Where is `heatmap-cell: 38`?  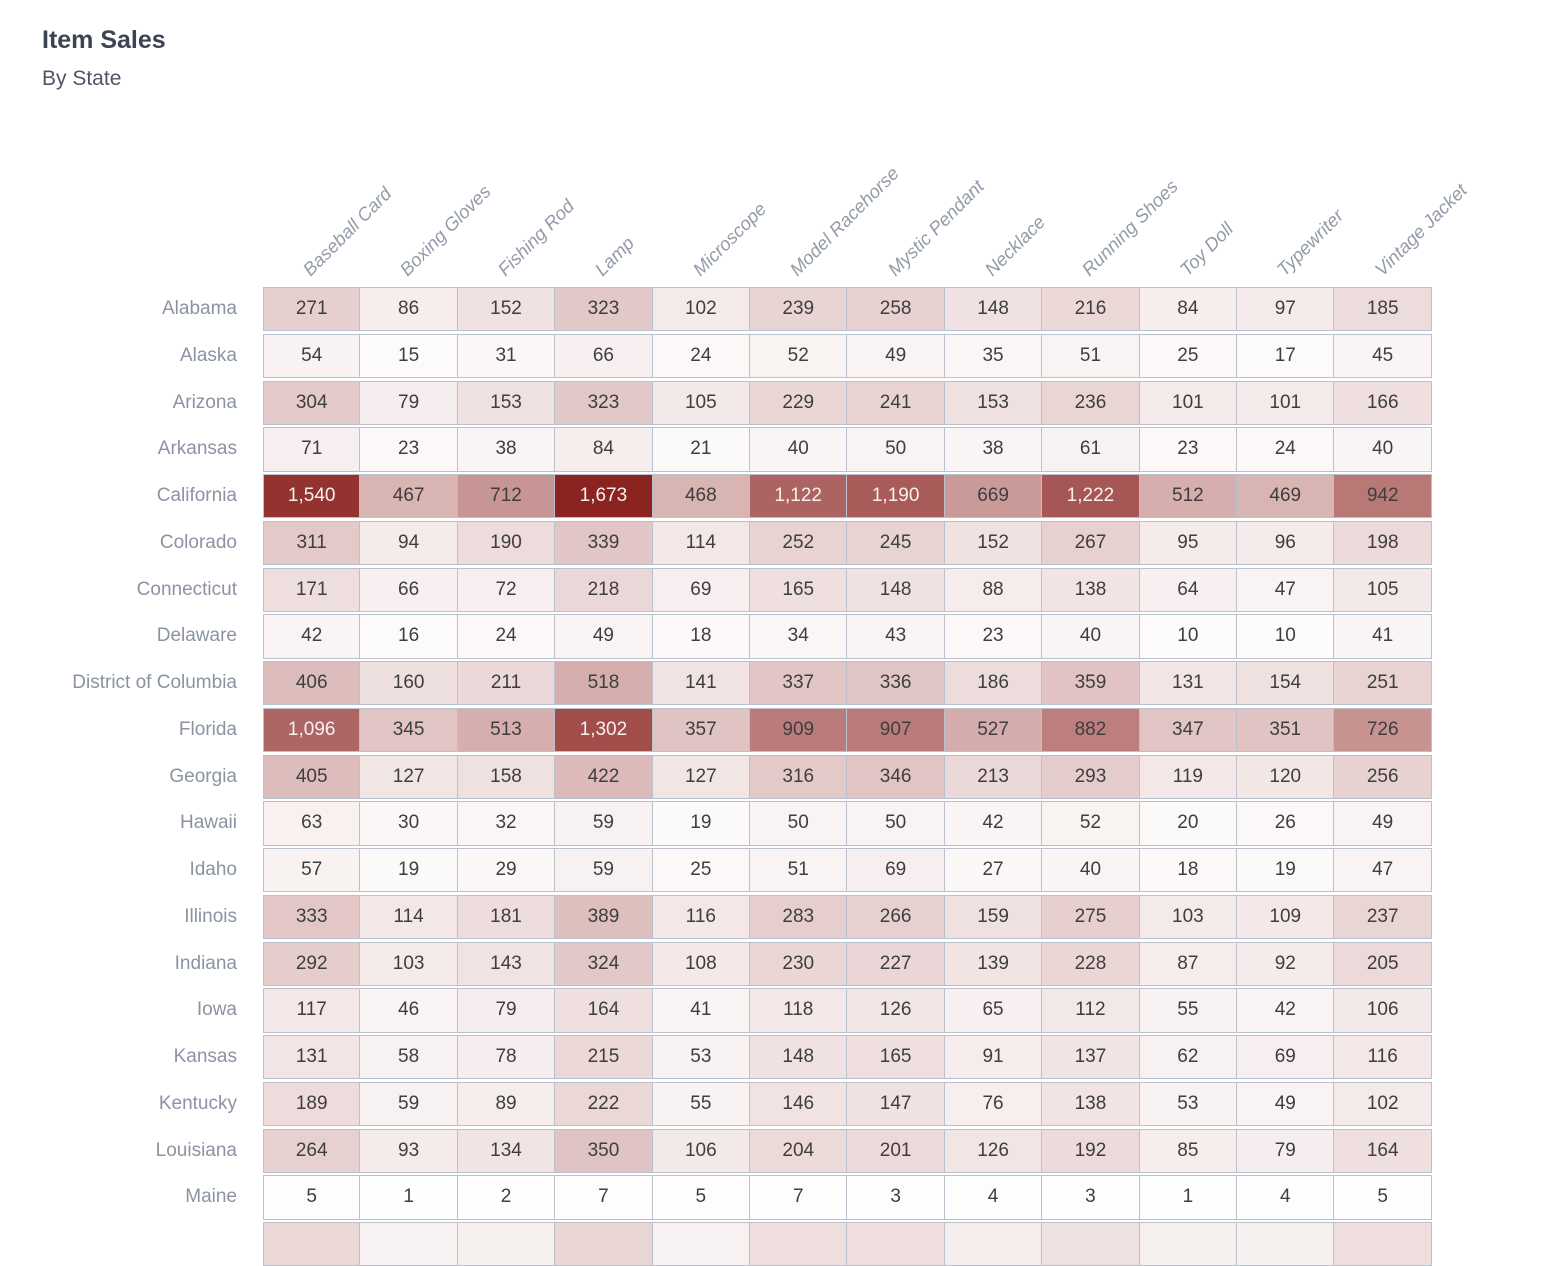
heatmap-cell: 38 is located at coordinates (506, 449).